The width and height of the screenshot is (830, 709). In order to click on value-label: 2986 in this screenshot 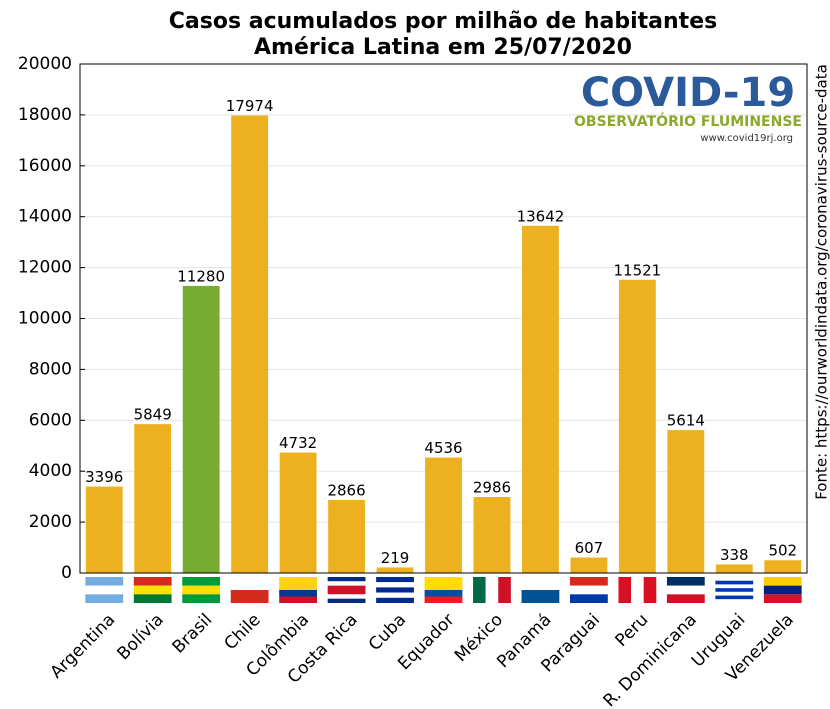, I will do `click(492, 488)`.